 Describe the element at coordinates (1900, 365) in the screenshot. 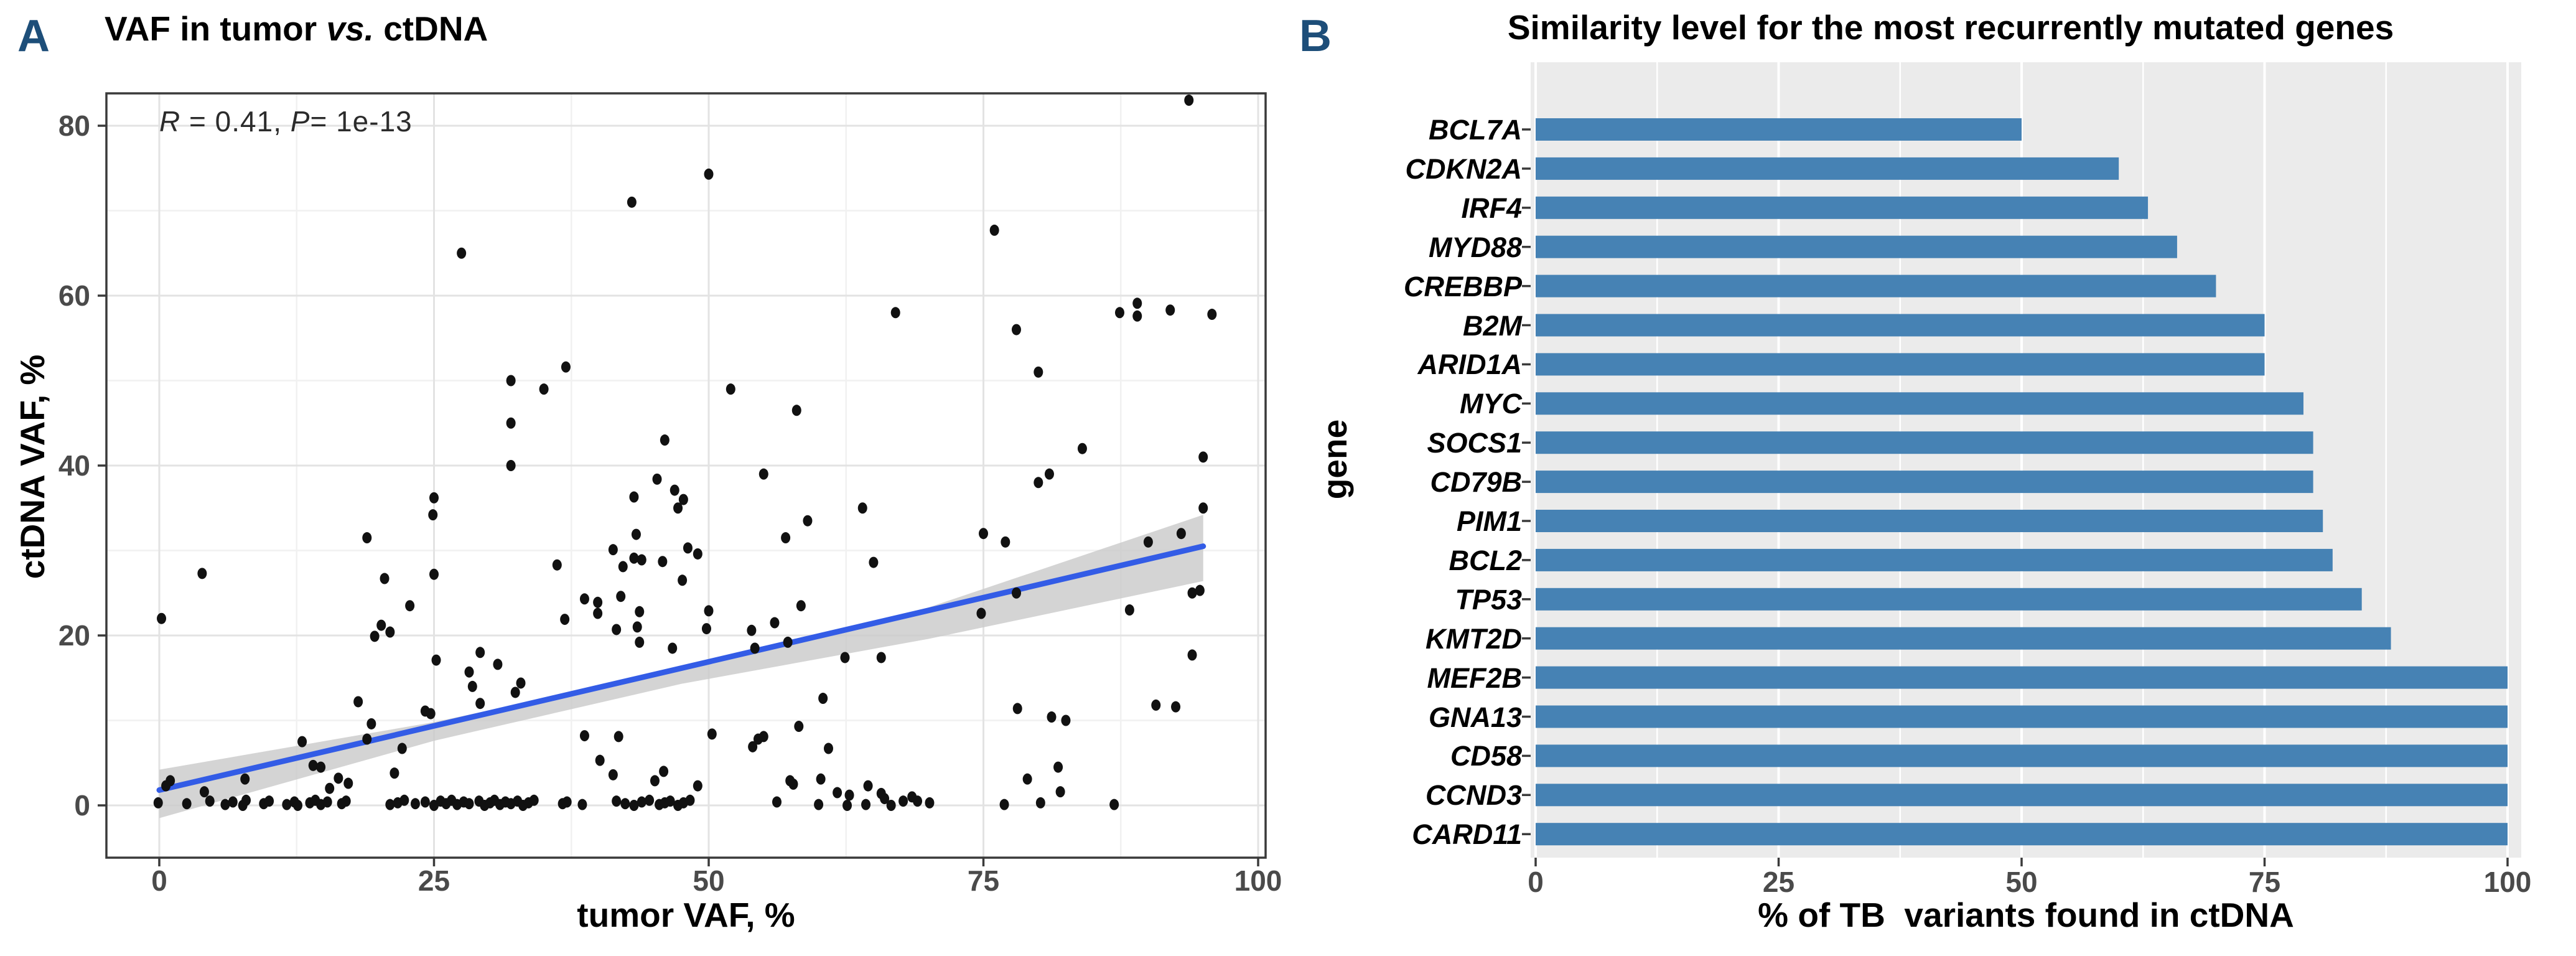

I see `bar-ARID1A` at that location.